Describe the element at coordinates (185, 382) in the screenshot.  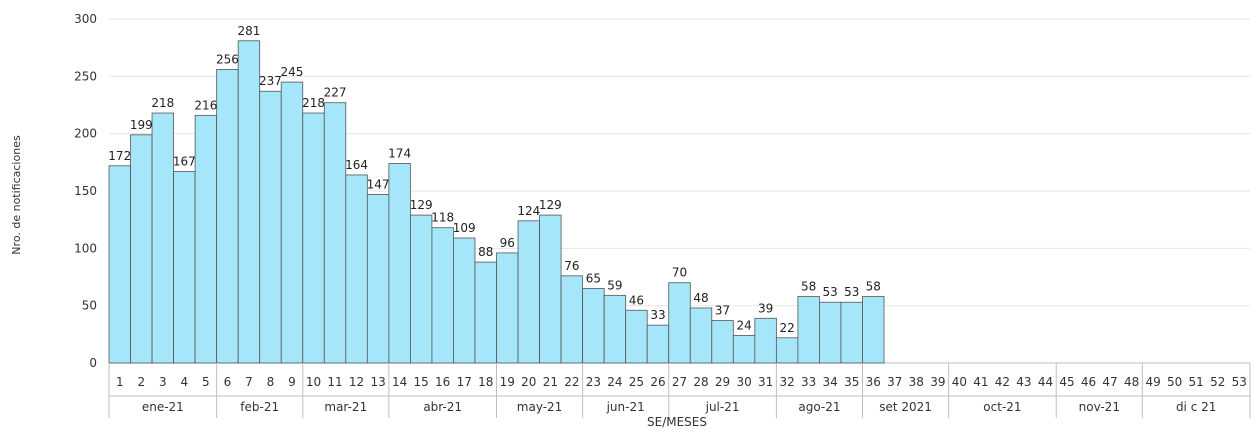
I see `x-tick-label: 4` at that location.